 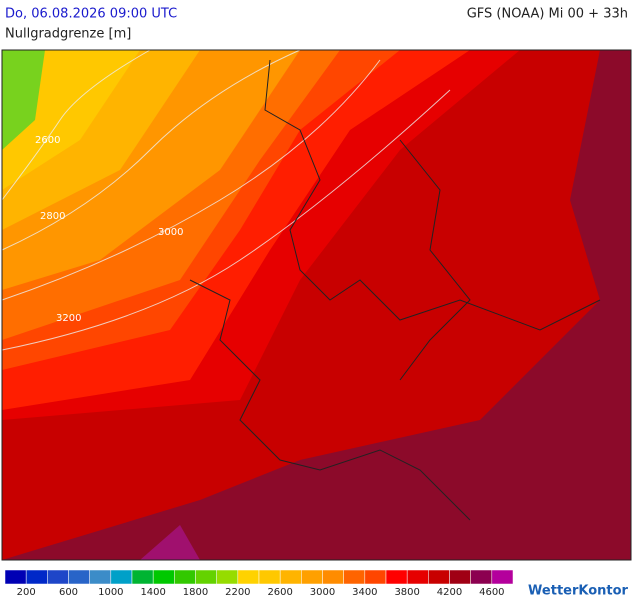 What do you see at coordinates (195, 592) in the screenshot?
I see `legend-label: 1800` at bounding box center [195, 592].